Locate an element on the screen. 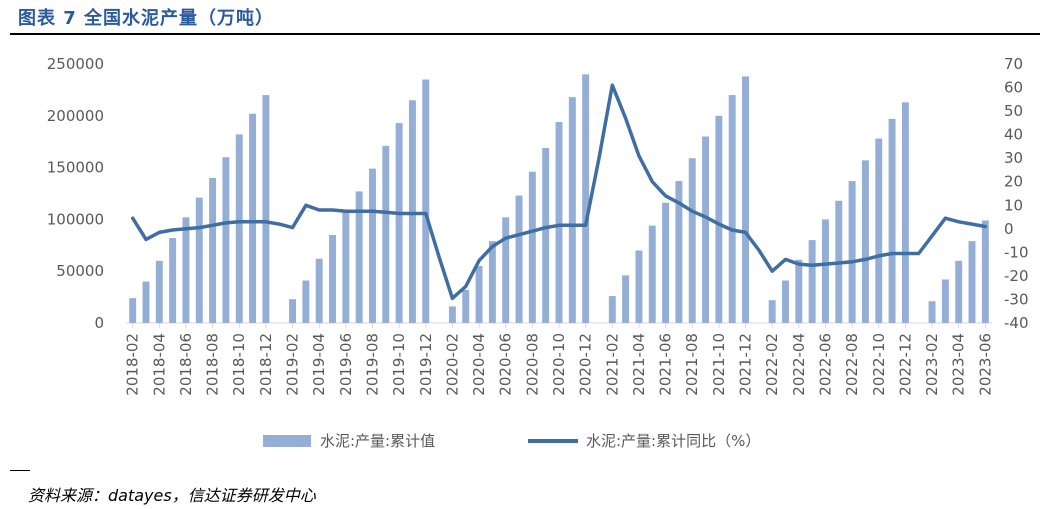  legend-bar-label: 水泥:产量:累计值 is located at coordinates (377, 441).